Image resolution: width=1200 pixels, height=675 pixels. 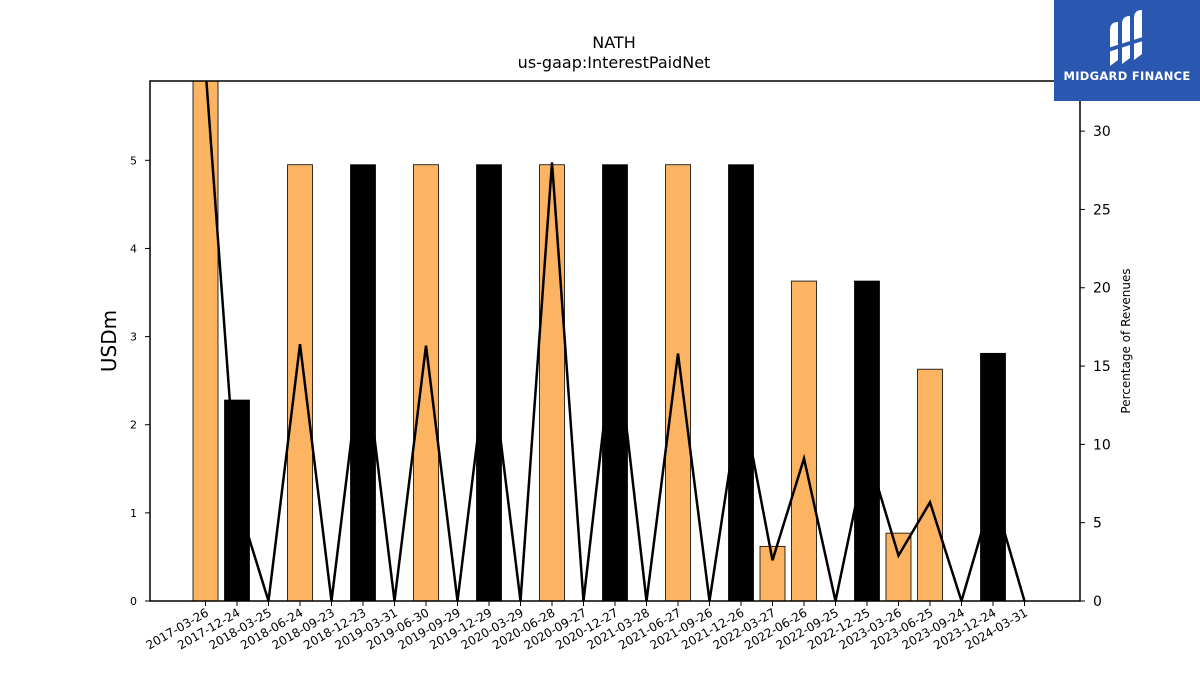 I want to click on chart-title: NATH, so click(x=613, y=42).